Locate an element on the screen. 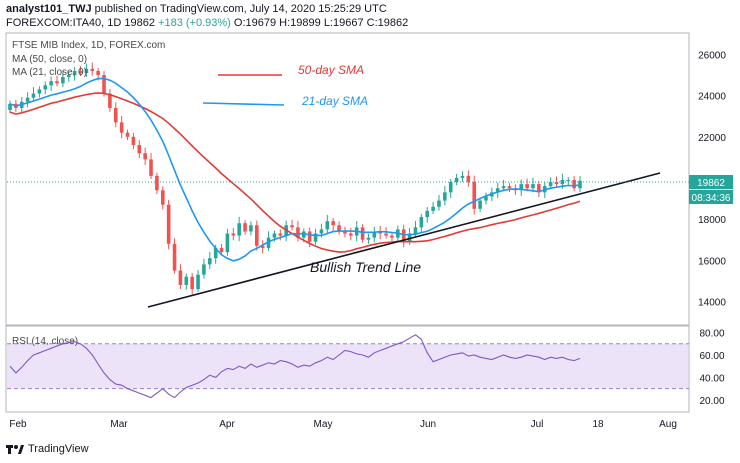  time-tick-label: Aug is located at coordinates (668, 424).